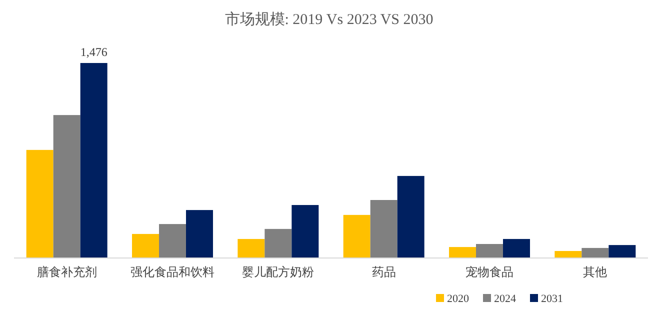 Image resolution: width=658 pixels, height=322 pixels. Describe the element at coordinates (94, 52) in the screenshot. I see `data-label: 1,476` at that location.